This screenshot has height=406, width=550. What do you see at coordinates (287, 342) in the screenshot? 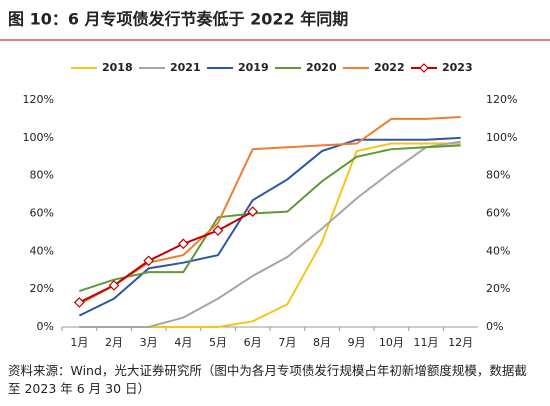
I see `x-tick-label: 7月` at bounding box center [287, 342].